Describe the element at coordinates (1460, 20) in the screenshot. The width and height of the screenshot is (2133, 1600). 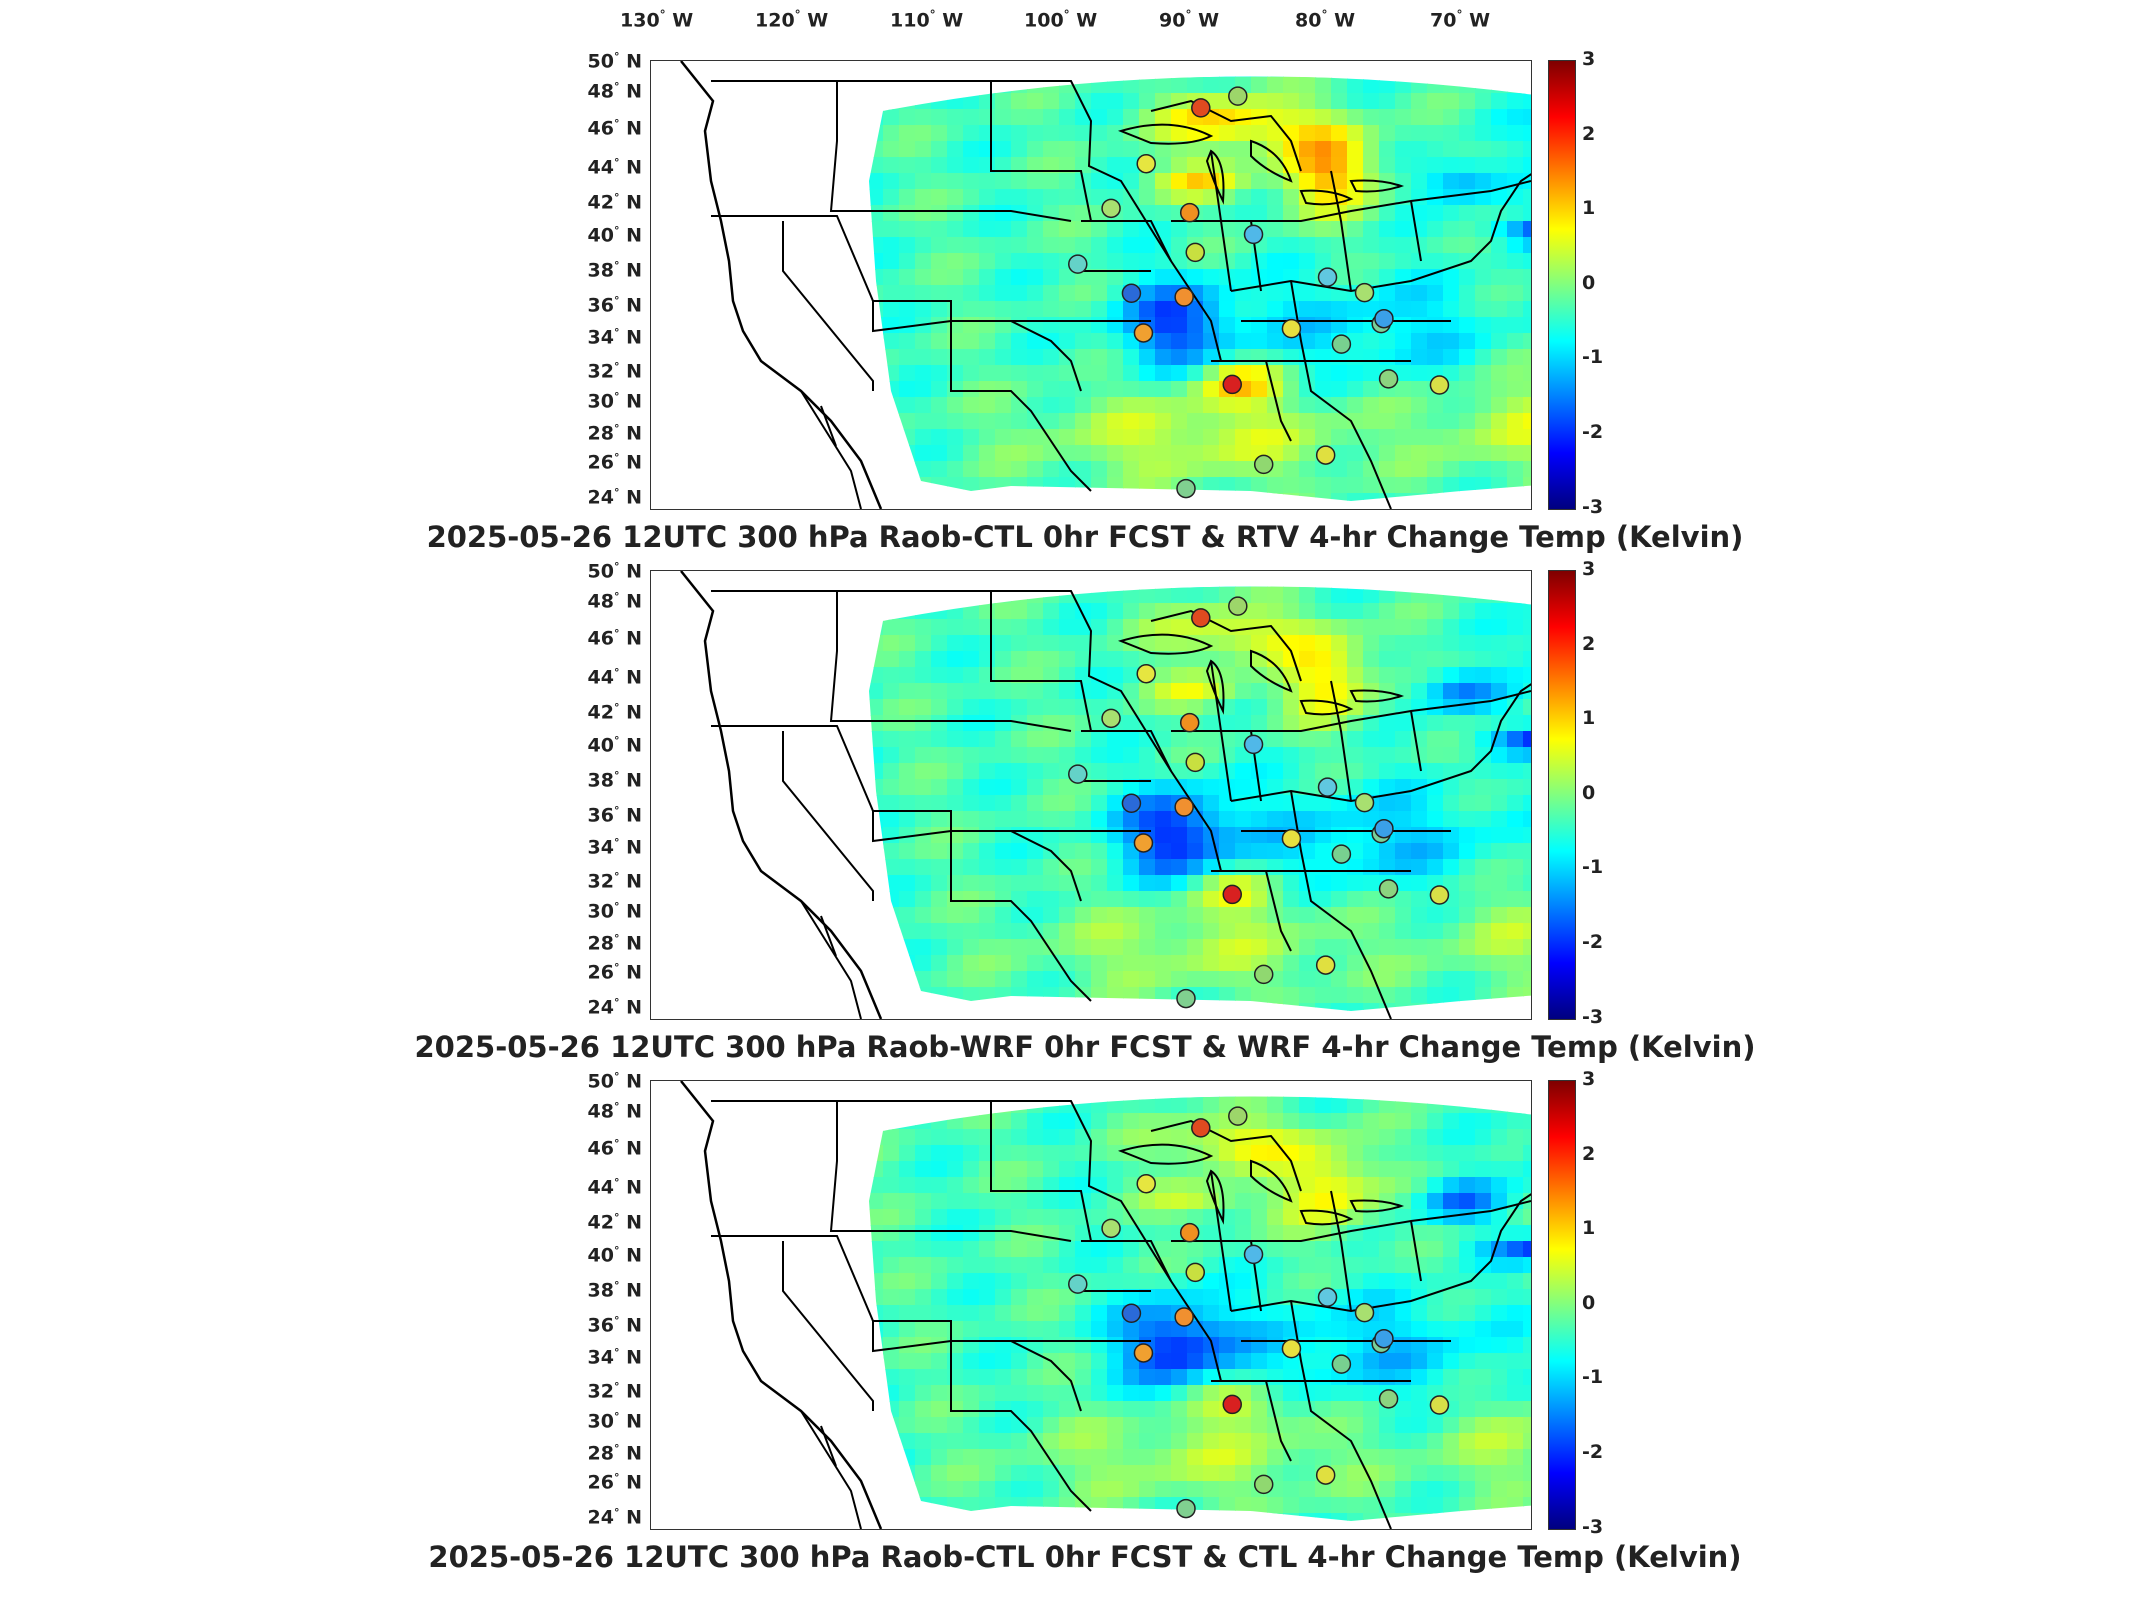
I see `longitude-tick-label: 70° W` at that location.